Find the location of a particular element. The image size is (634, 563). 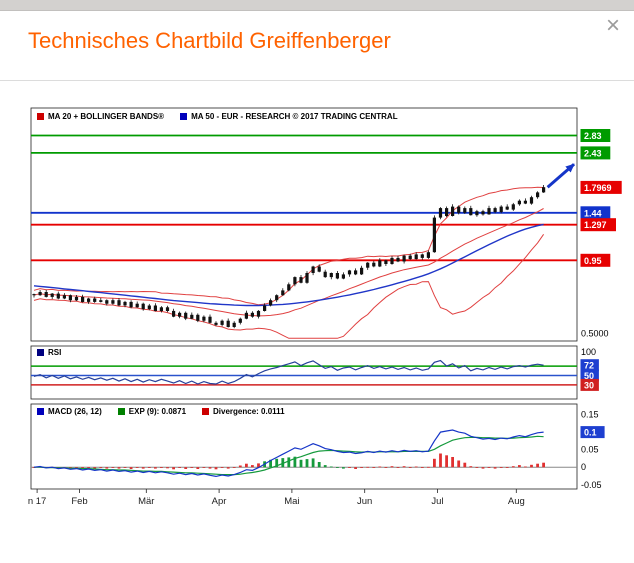

price-label-box is located at coordinates (601, 187).